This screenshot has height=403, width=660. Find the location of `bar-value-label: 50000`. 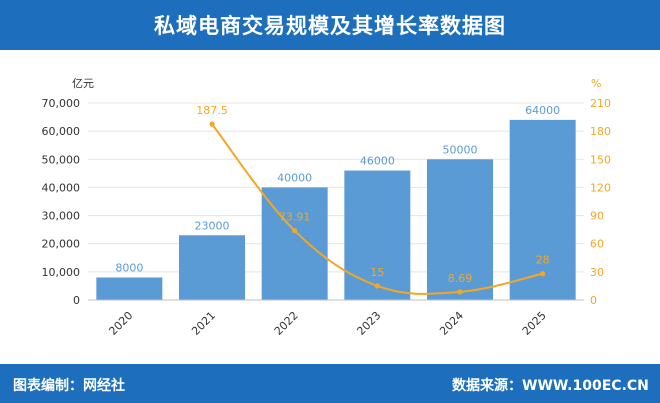

bar-value-label: 50000 is located at coordinates (460, 149).